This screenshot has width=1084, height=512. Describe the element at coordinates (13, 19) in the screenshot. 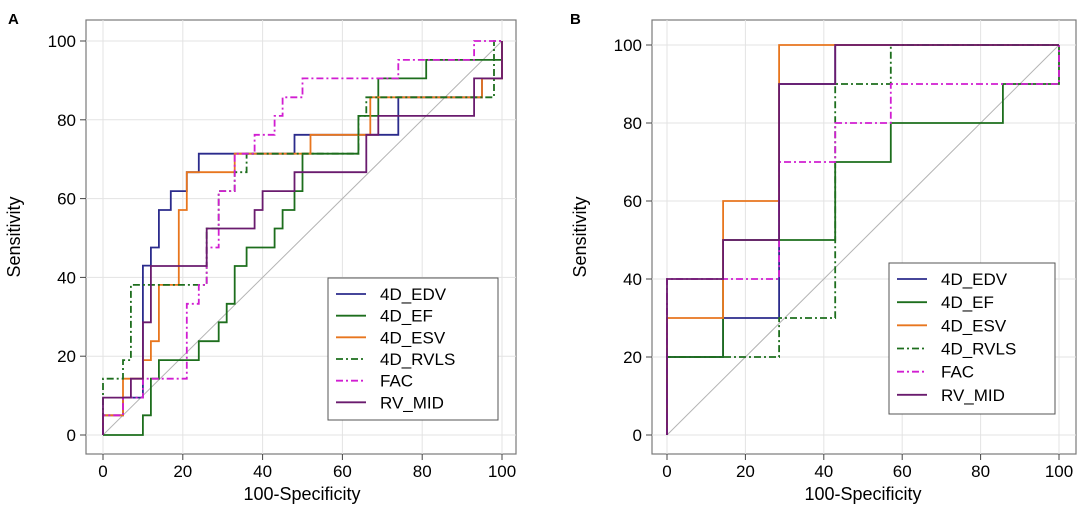

I see `panel-label: A` at that location.